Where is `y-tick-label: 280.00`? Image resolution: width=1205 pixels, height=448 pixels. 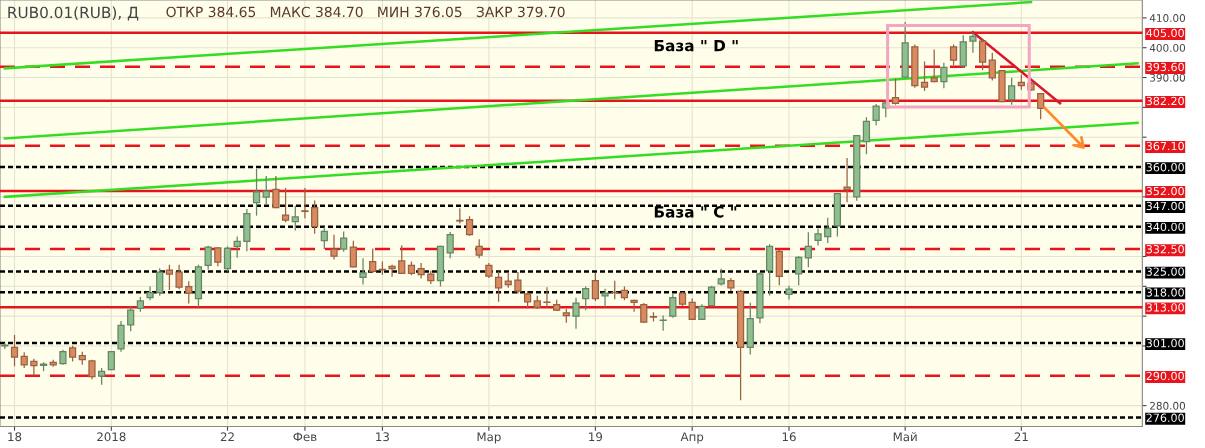
y-tick-label: 280.00 is located at coordinates (1168, 405).